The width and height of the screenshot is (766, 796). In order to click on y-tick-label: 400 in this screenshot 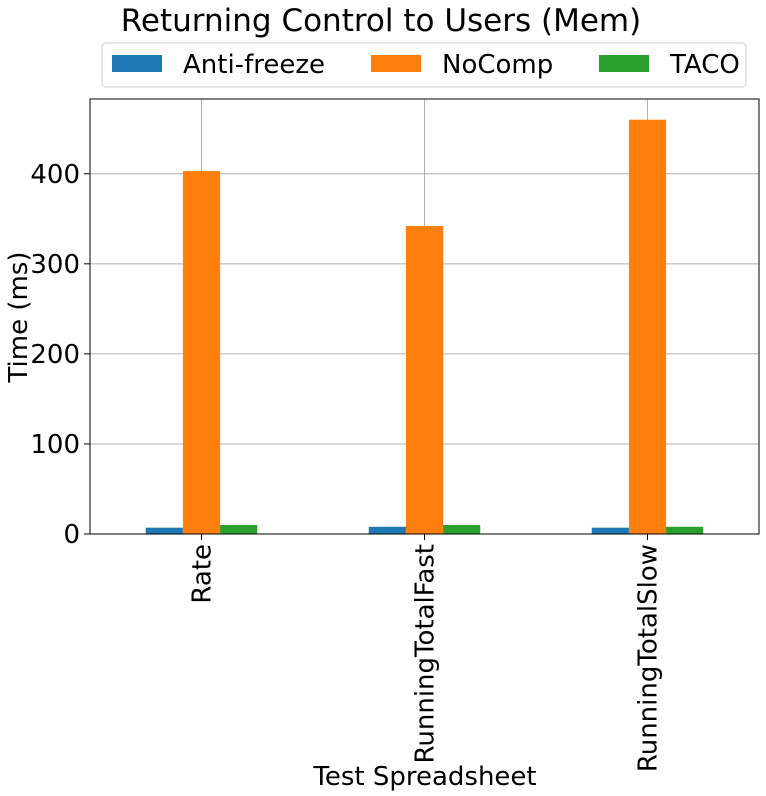, I will do `click(55, 175)`.